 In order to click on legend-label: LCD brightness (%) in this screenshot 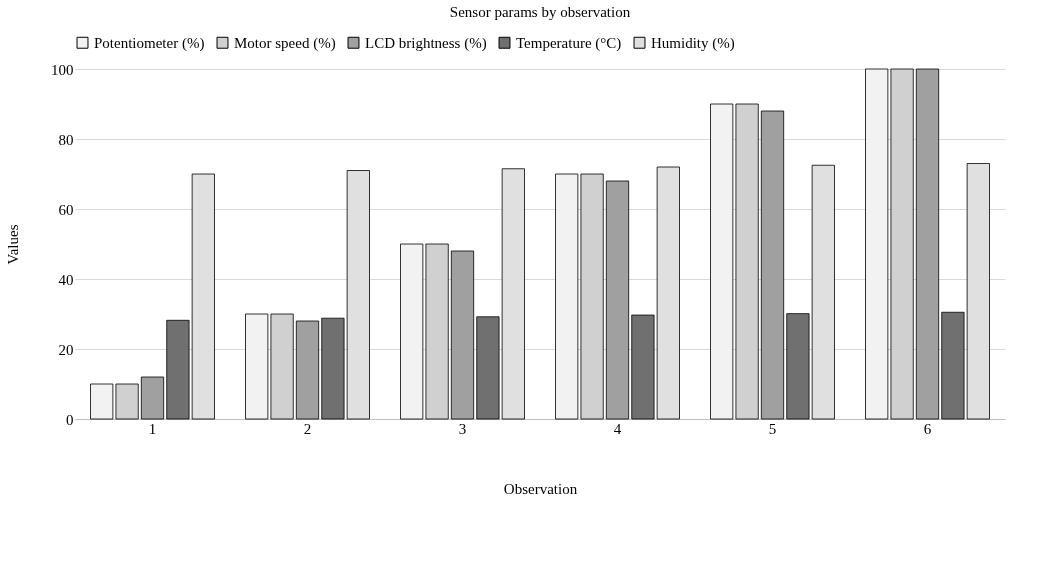, I will do `click(426, 43)`.